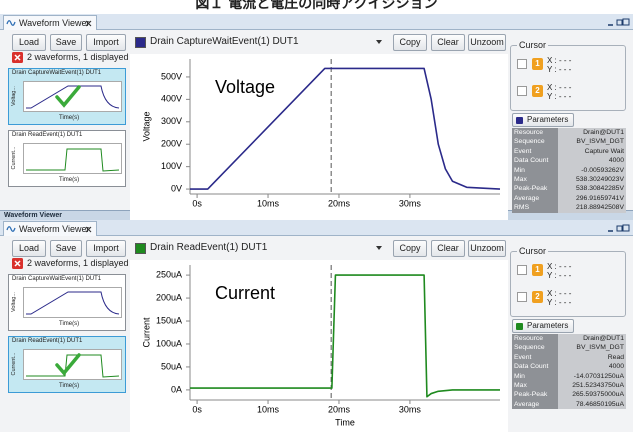  Describe the element at coordinates (535, 161) in the screenshot. I see `param-name: Data Count` at that location.